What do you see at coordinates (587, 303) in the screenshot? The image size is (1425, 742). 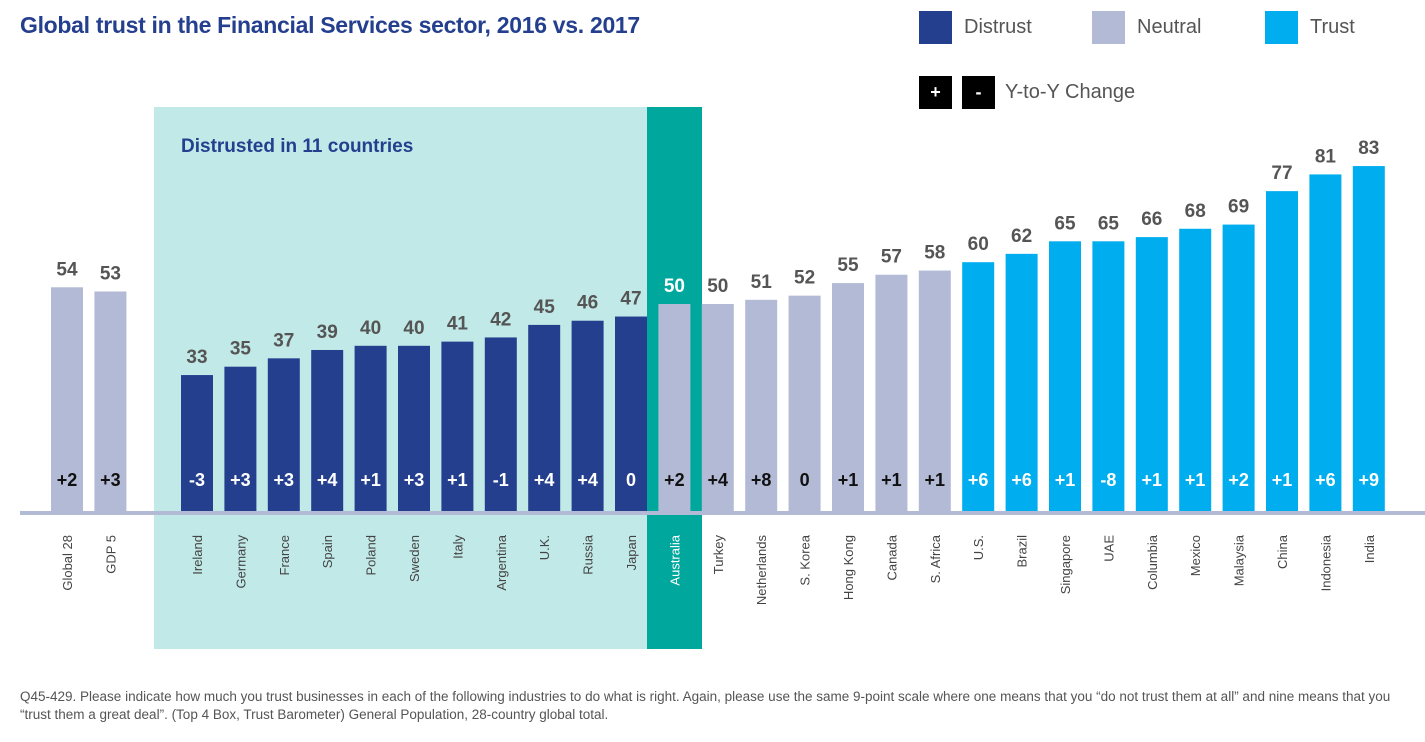 I see `value-label: 46` at bounding box center [587, 303].